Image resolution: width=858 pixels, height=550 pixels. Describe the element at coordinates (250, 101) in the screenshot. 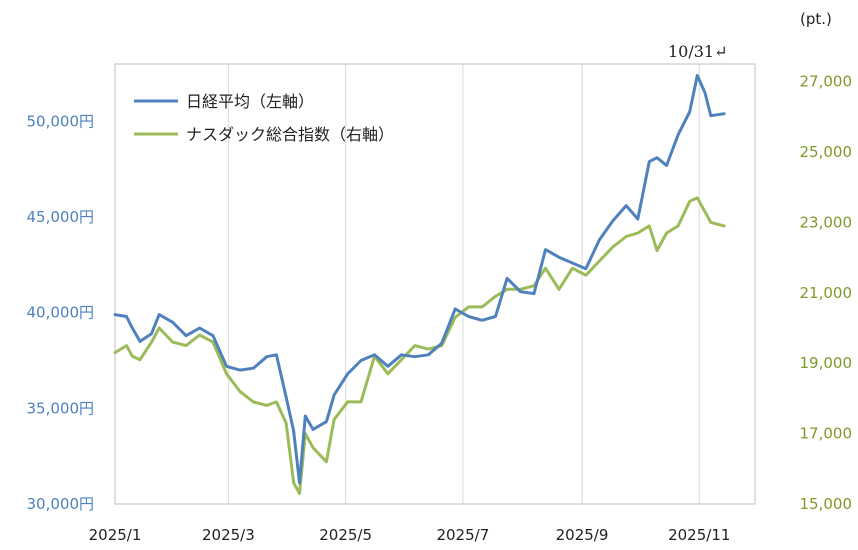

I see `legend-label-nikkei: 日経平均（左軸）` at that location.